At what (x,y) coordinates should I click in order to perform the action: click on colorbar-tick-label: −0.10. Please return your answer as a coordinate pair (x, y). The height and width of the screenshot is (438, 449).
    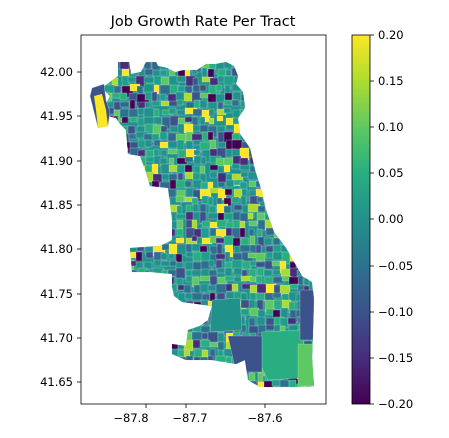
    Looking at the image, I should click on (395, 312).